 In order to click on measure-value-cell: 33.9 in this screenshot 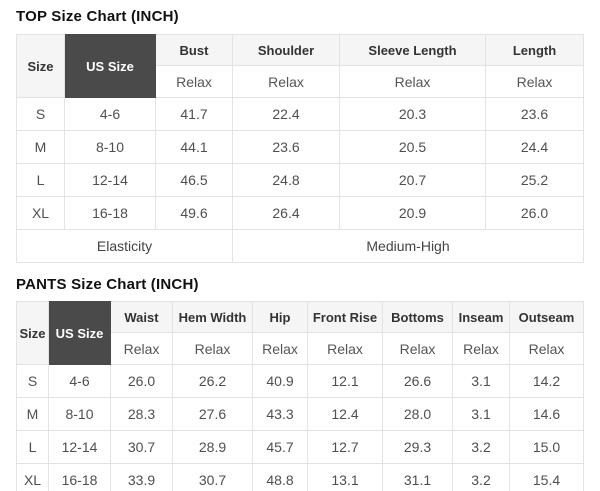, I will do `click(141, 477)`.